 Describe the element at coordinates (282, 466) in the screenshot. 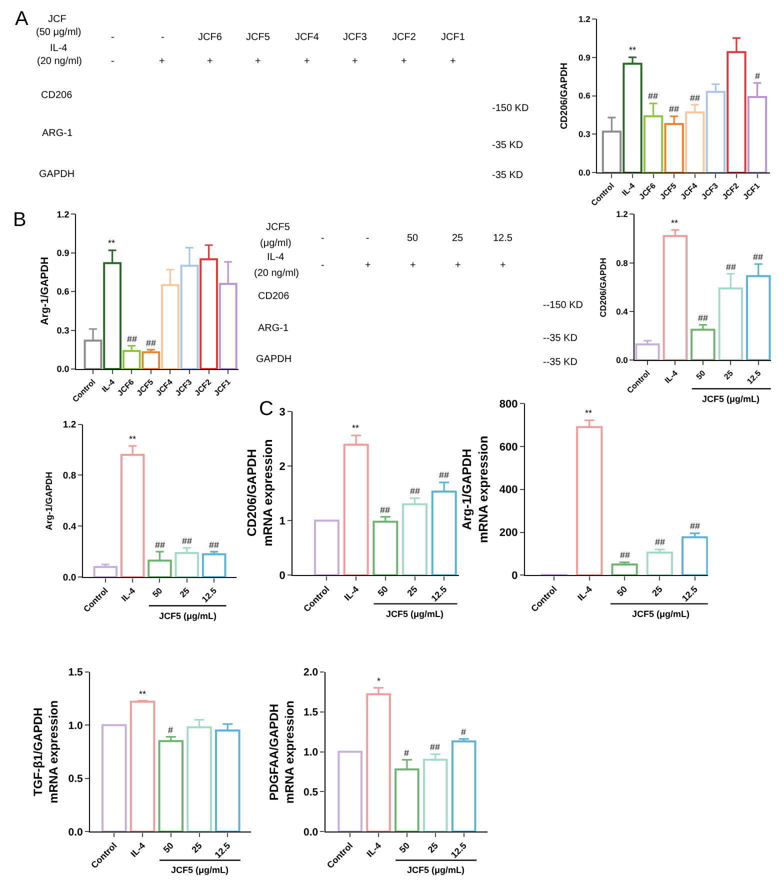

I see `y-tick-label: 2` at that location.